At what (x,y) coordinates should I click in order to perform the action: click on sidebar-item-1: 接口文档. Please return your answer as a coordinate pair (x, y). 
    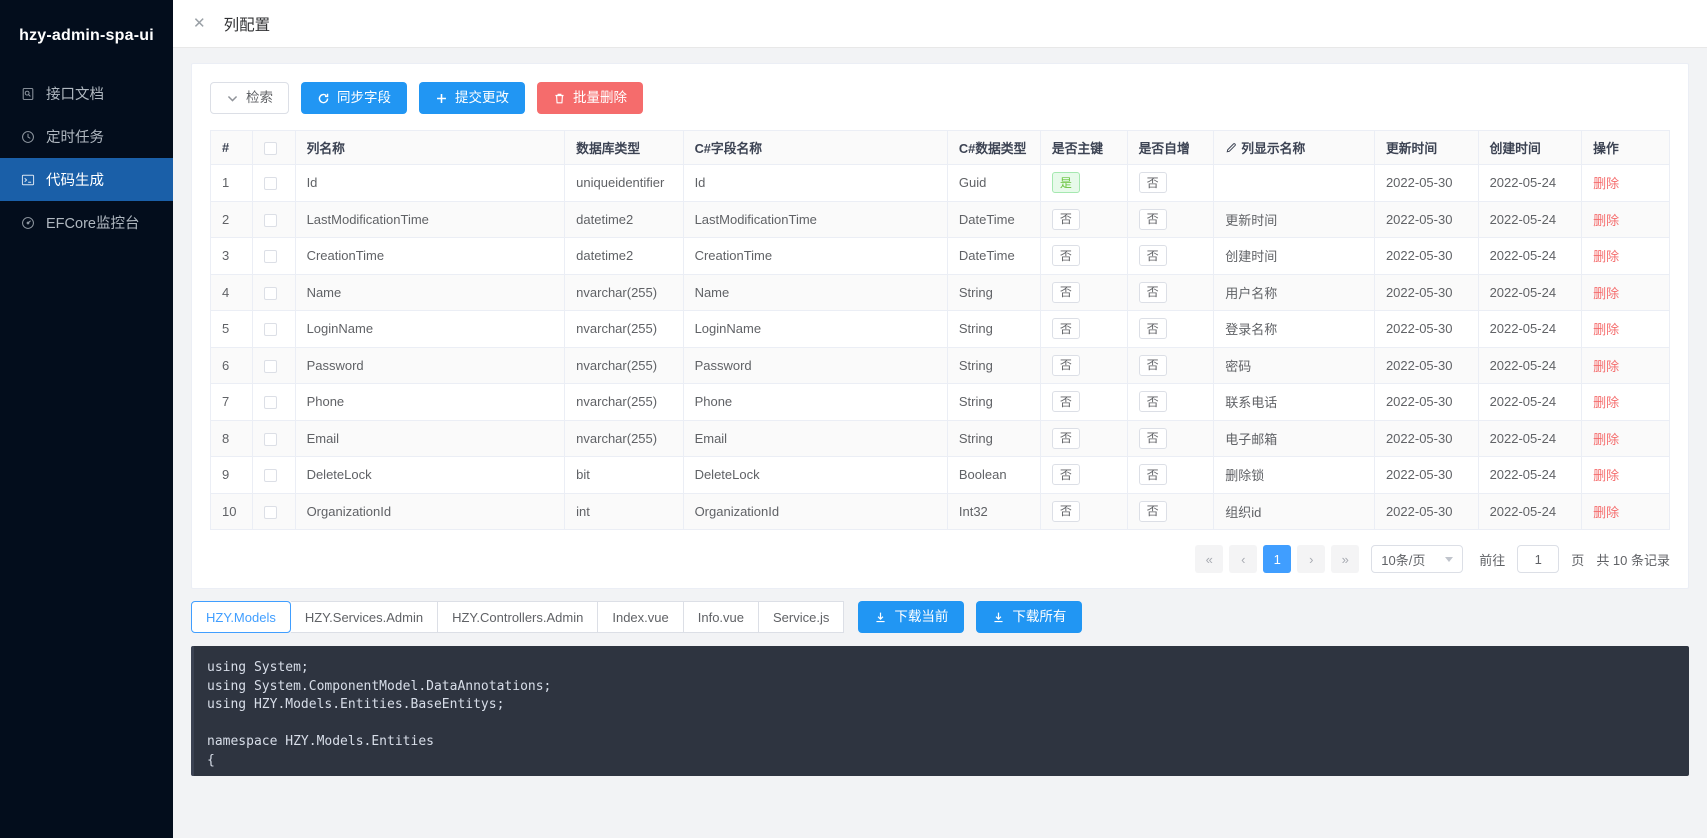
    Looking at the image, I should click on (86, 93).